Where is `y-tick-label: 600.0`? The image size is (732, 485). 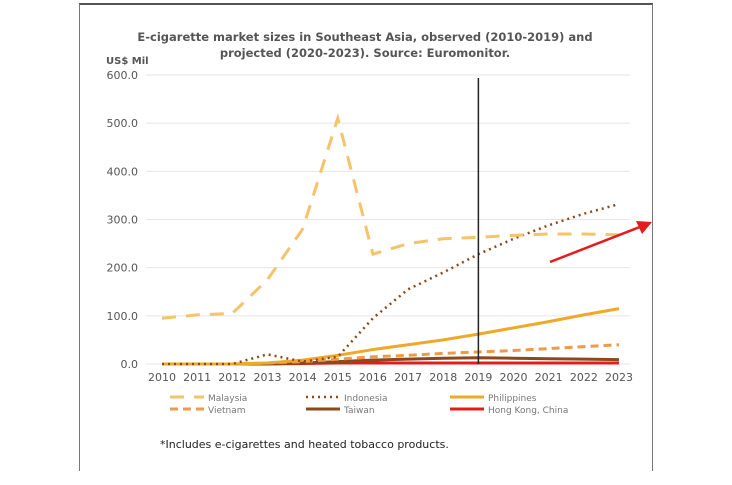
y-tick-label: 600.0 is located at coordinates (123, 75).